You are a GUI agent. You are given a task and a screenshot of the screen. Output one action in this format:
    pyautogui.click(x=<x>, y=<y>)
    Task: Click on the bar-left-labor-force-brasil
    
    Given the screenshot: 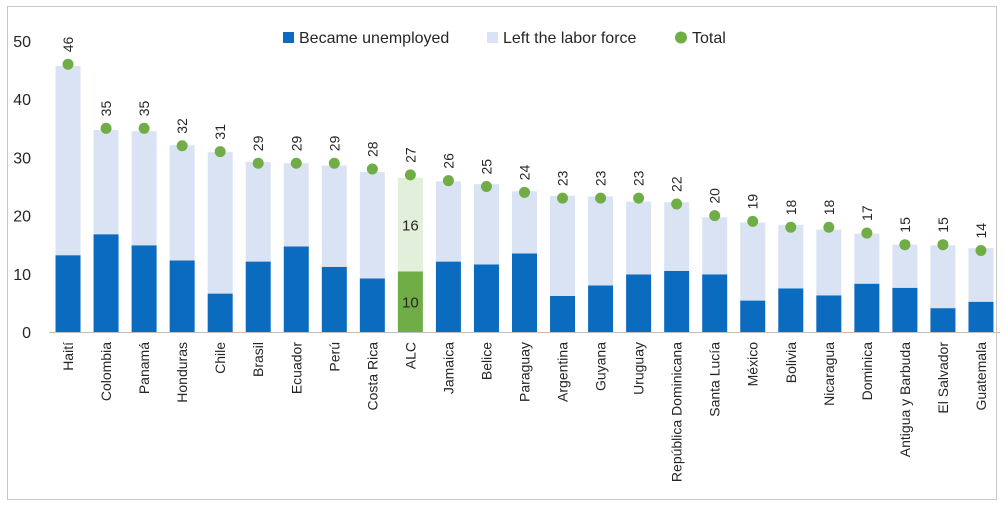 What is the action you would take?
    pyautogui.click(x=258, y=212)
    